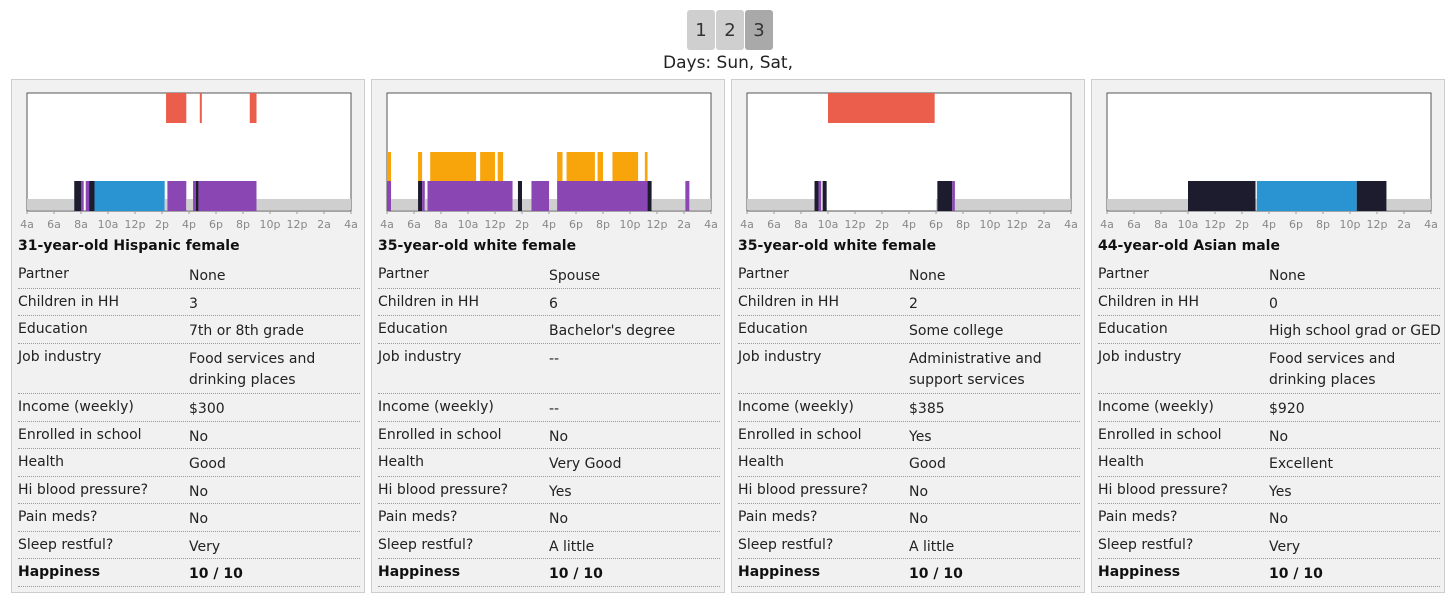 This screenshot has width=1456, height=604. What do you see at coordinates (1269, 435) in the screenshot?
I see `attribute-row-school: Enrolled in school No` at bounding box center [1269, 435].